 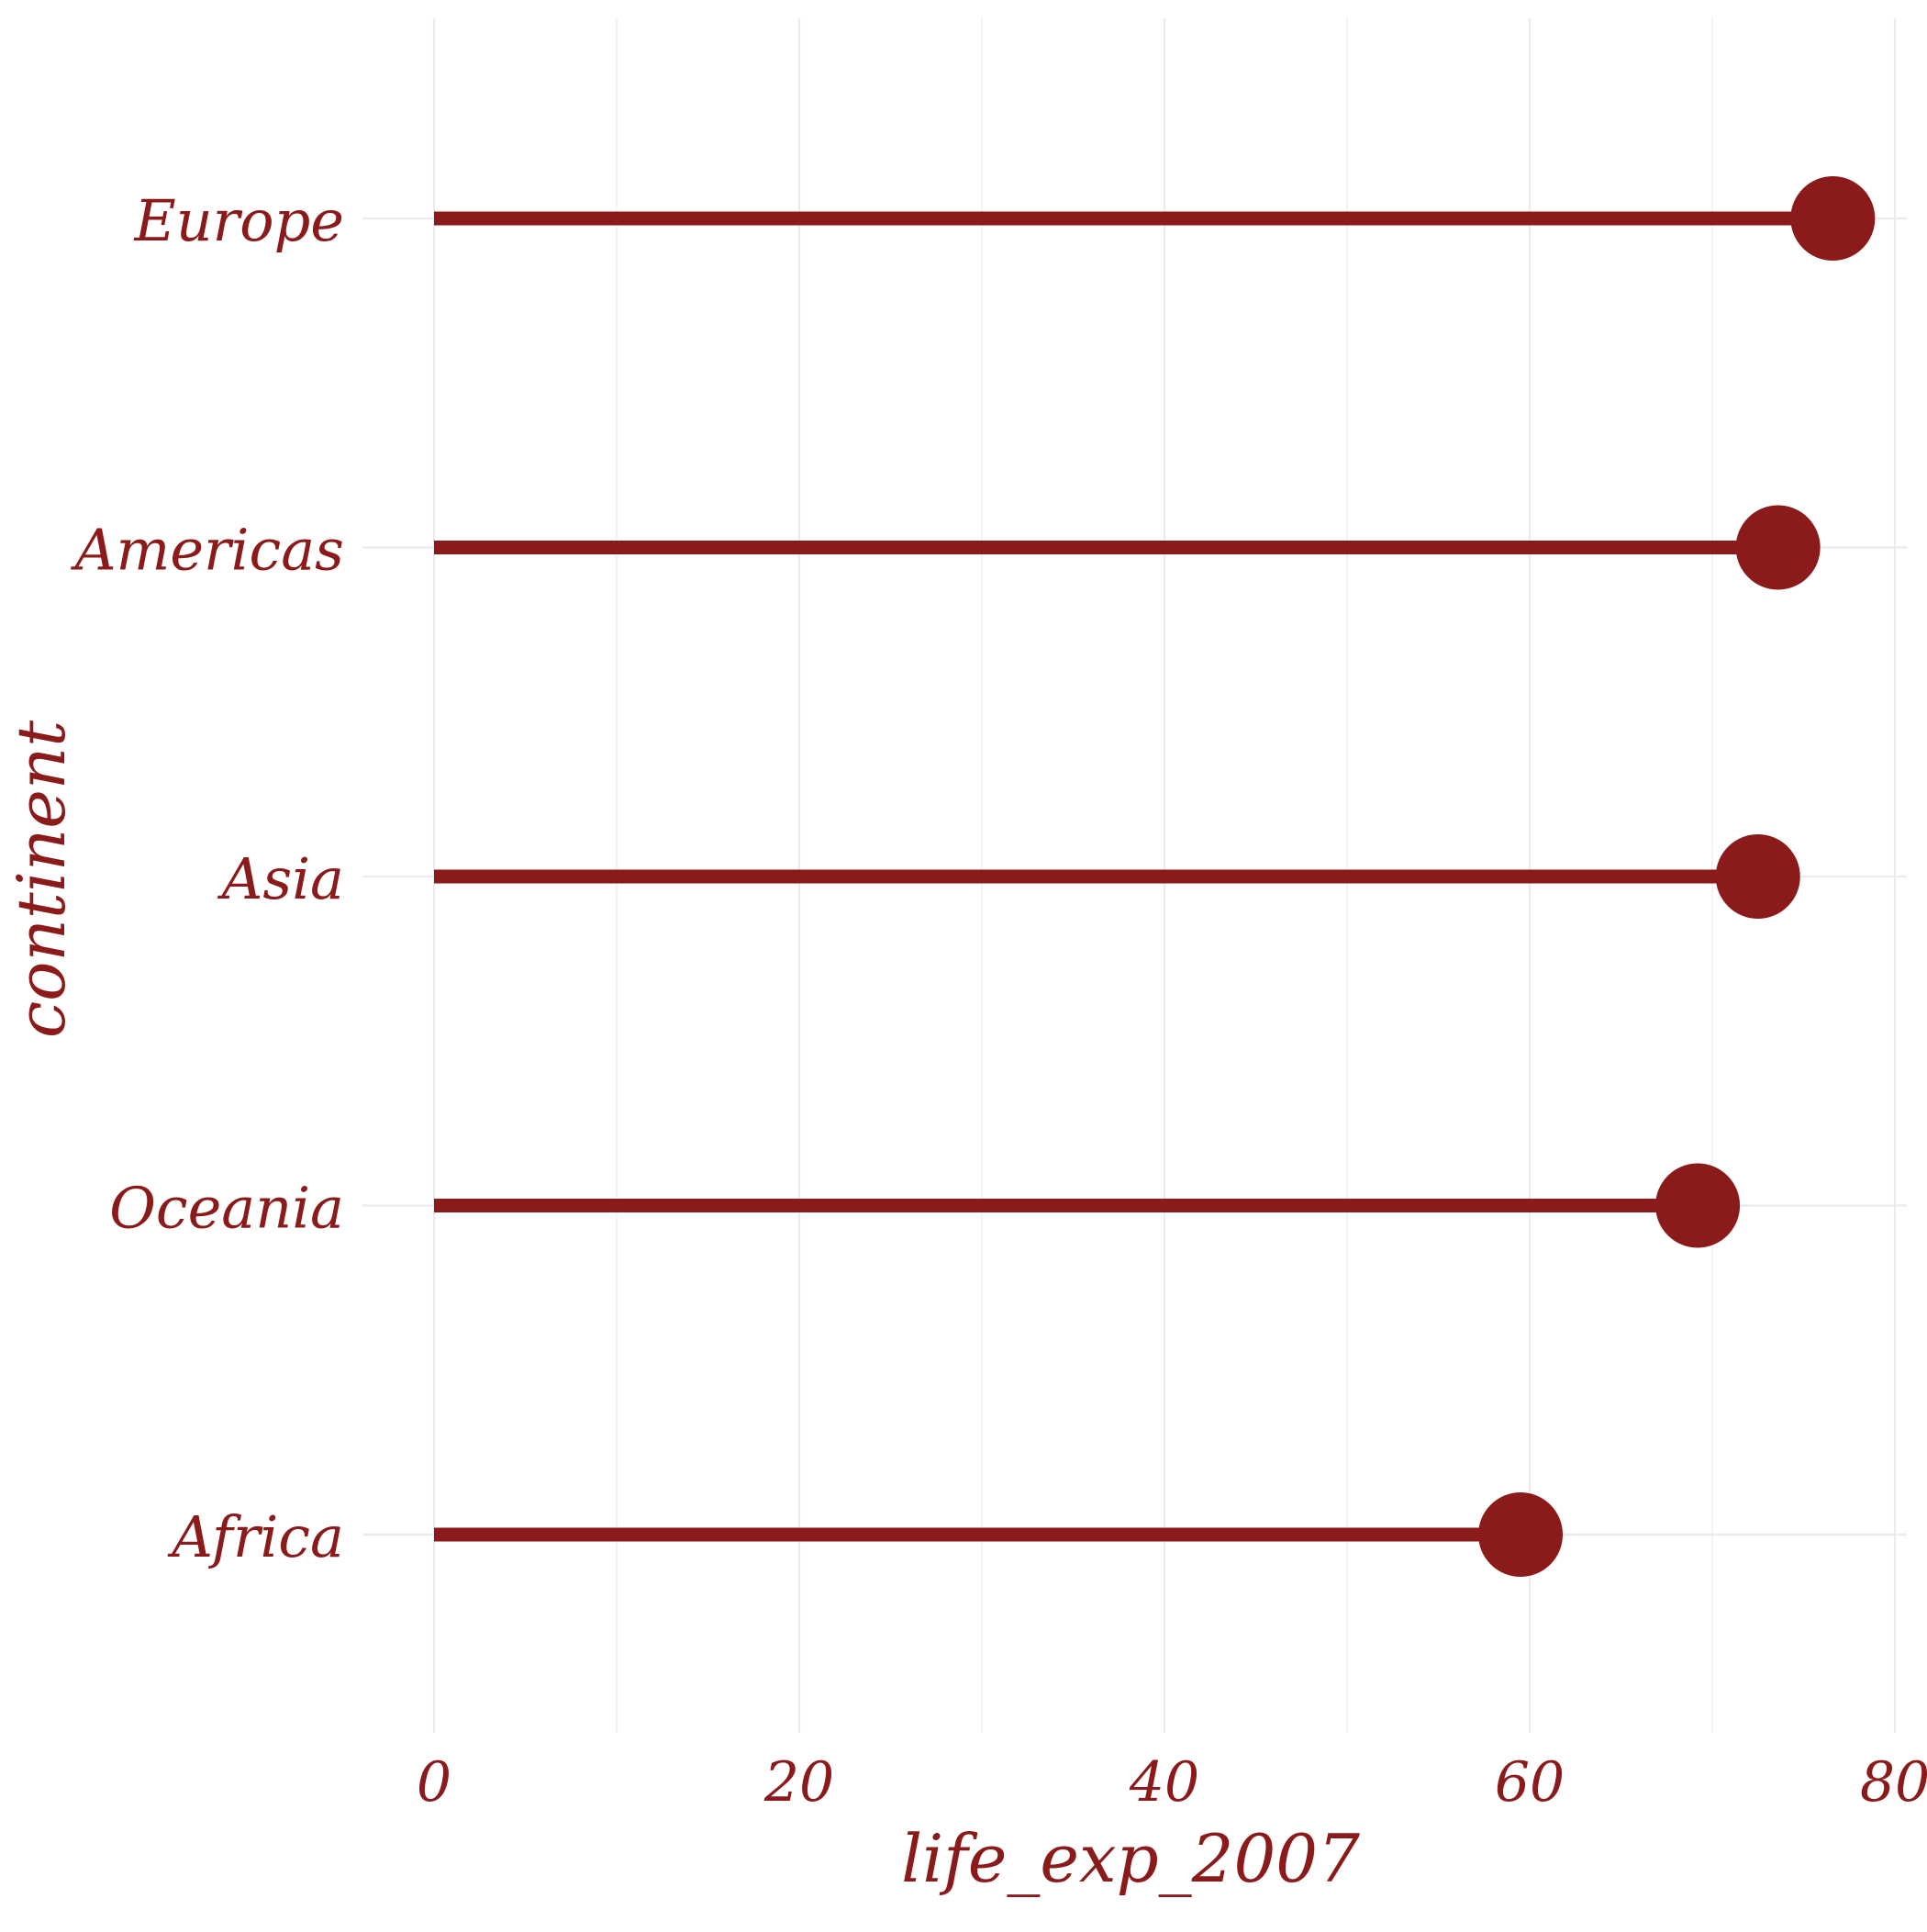 I want to click on y-tick-labels: Africa Oceania Asia Americas Europe, so click(x=207, y=879).